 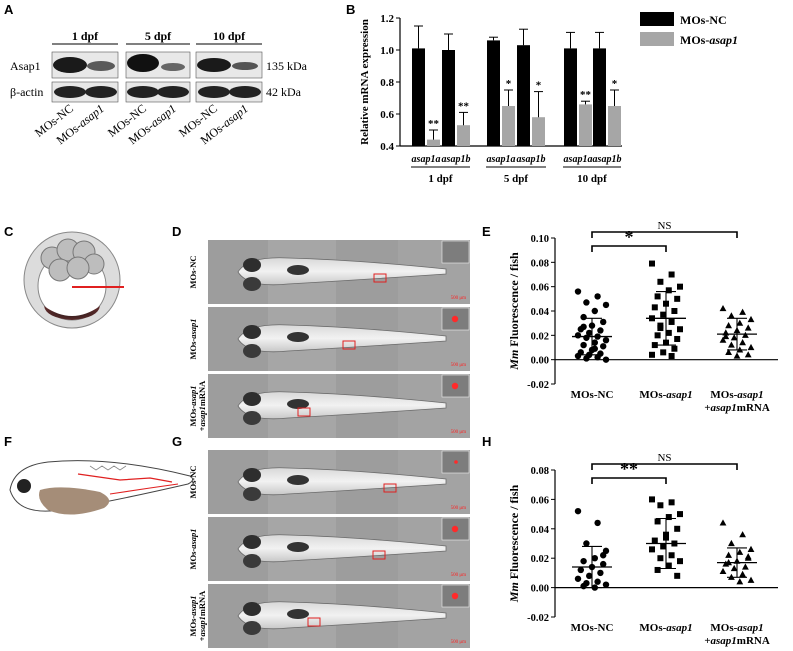 What do you see at coordinates (193, 471) in the screenshot?
I see `condition-suffix: NC` at bounding box center [193, 471].